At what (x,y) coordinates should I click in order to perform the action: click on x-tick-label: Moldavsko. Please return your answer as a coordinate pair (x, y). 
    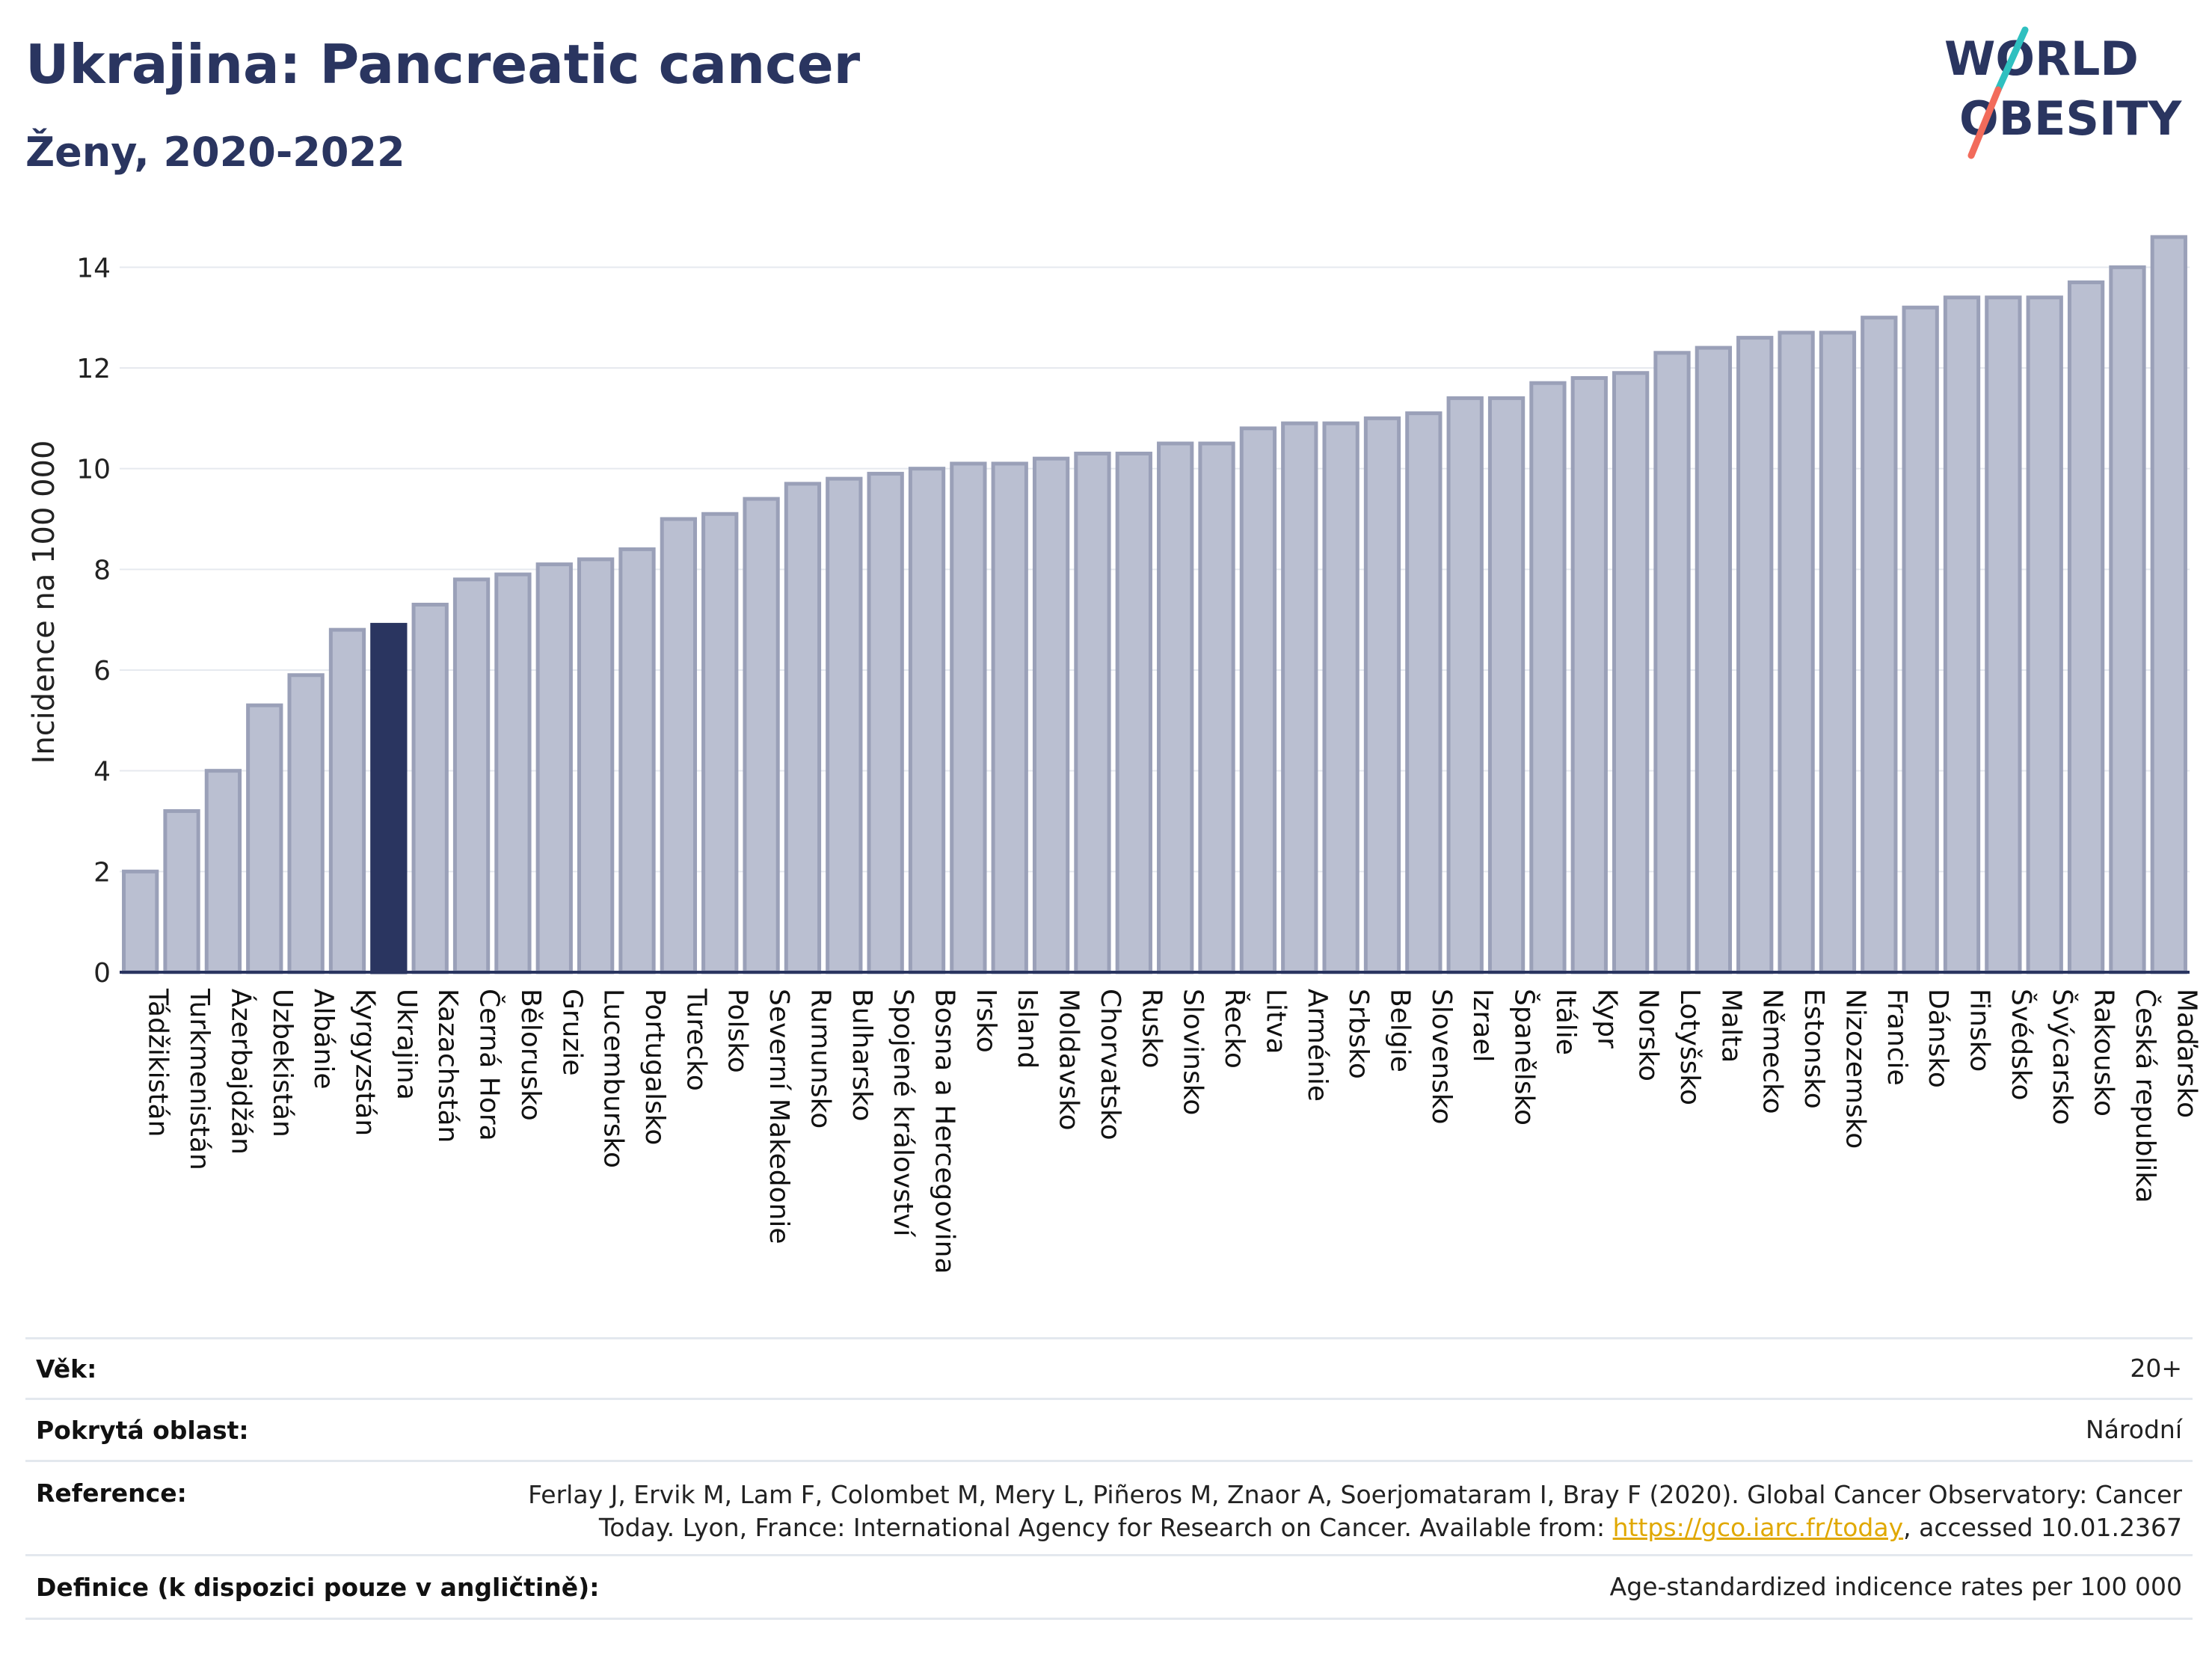
    Looking at the image, I should click on (1069, 1060).